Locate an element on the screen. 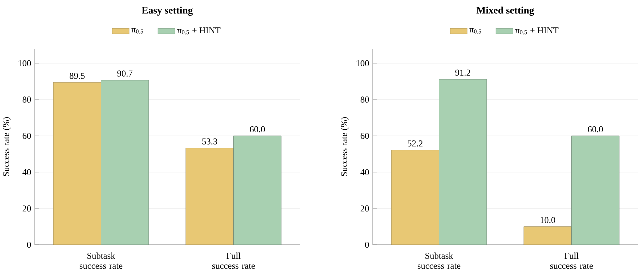 The height and width of the screenshot is (272, 640). data-label: 91.2 is located at coordinates (463, 73).